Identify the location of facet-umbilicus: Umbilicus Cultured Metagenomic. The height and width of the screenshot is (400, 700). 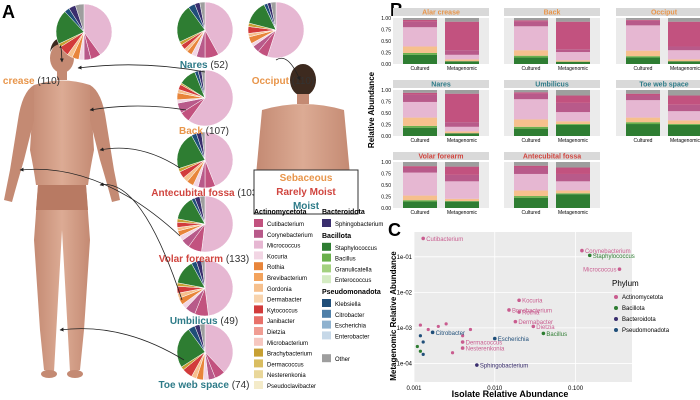
(552, 112).